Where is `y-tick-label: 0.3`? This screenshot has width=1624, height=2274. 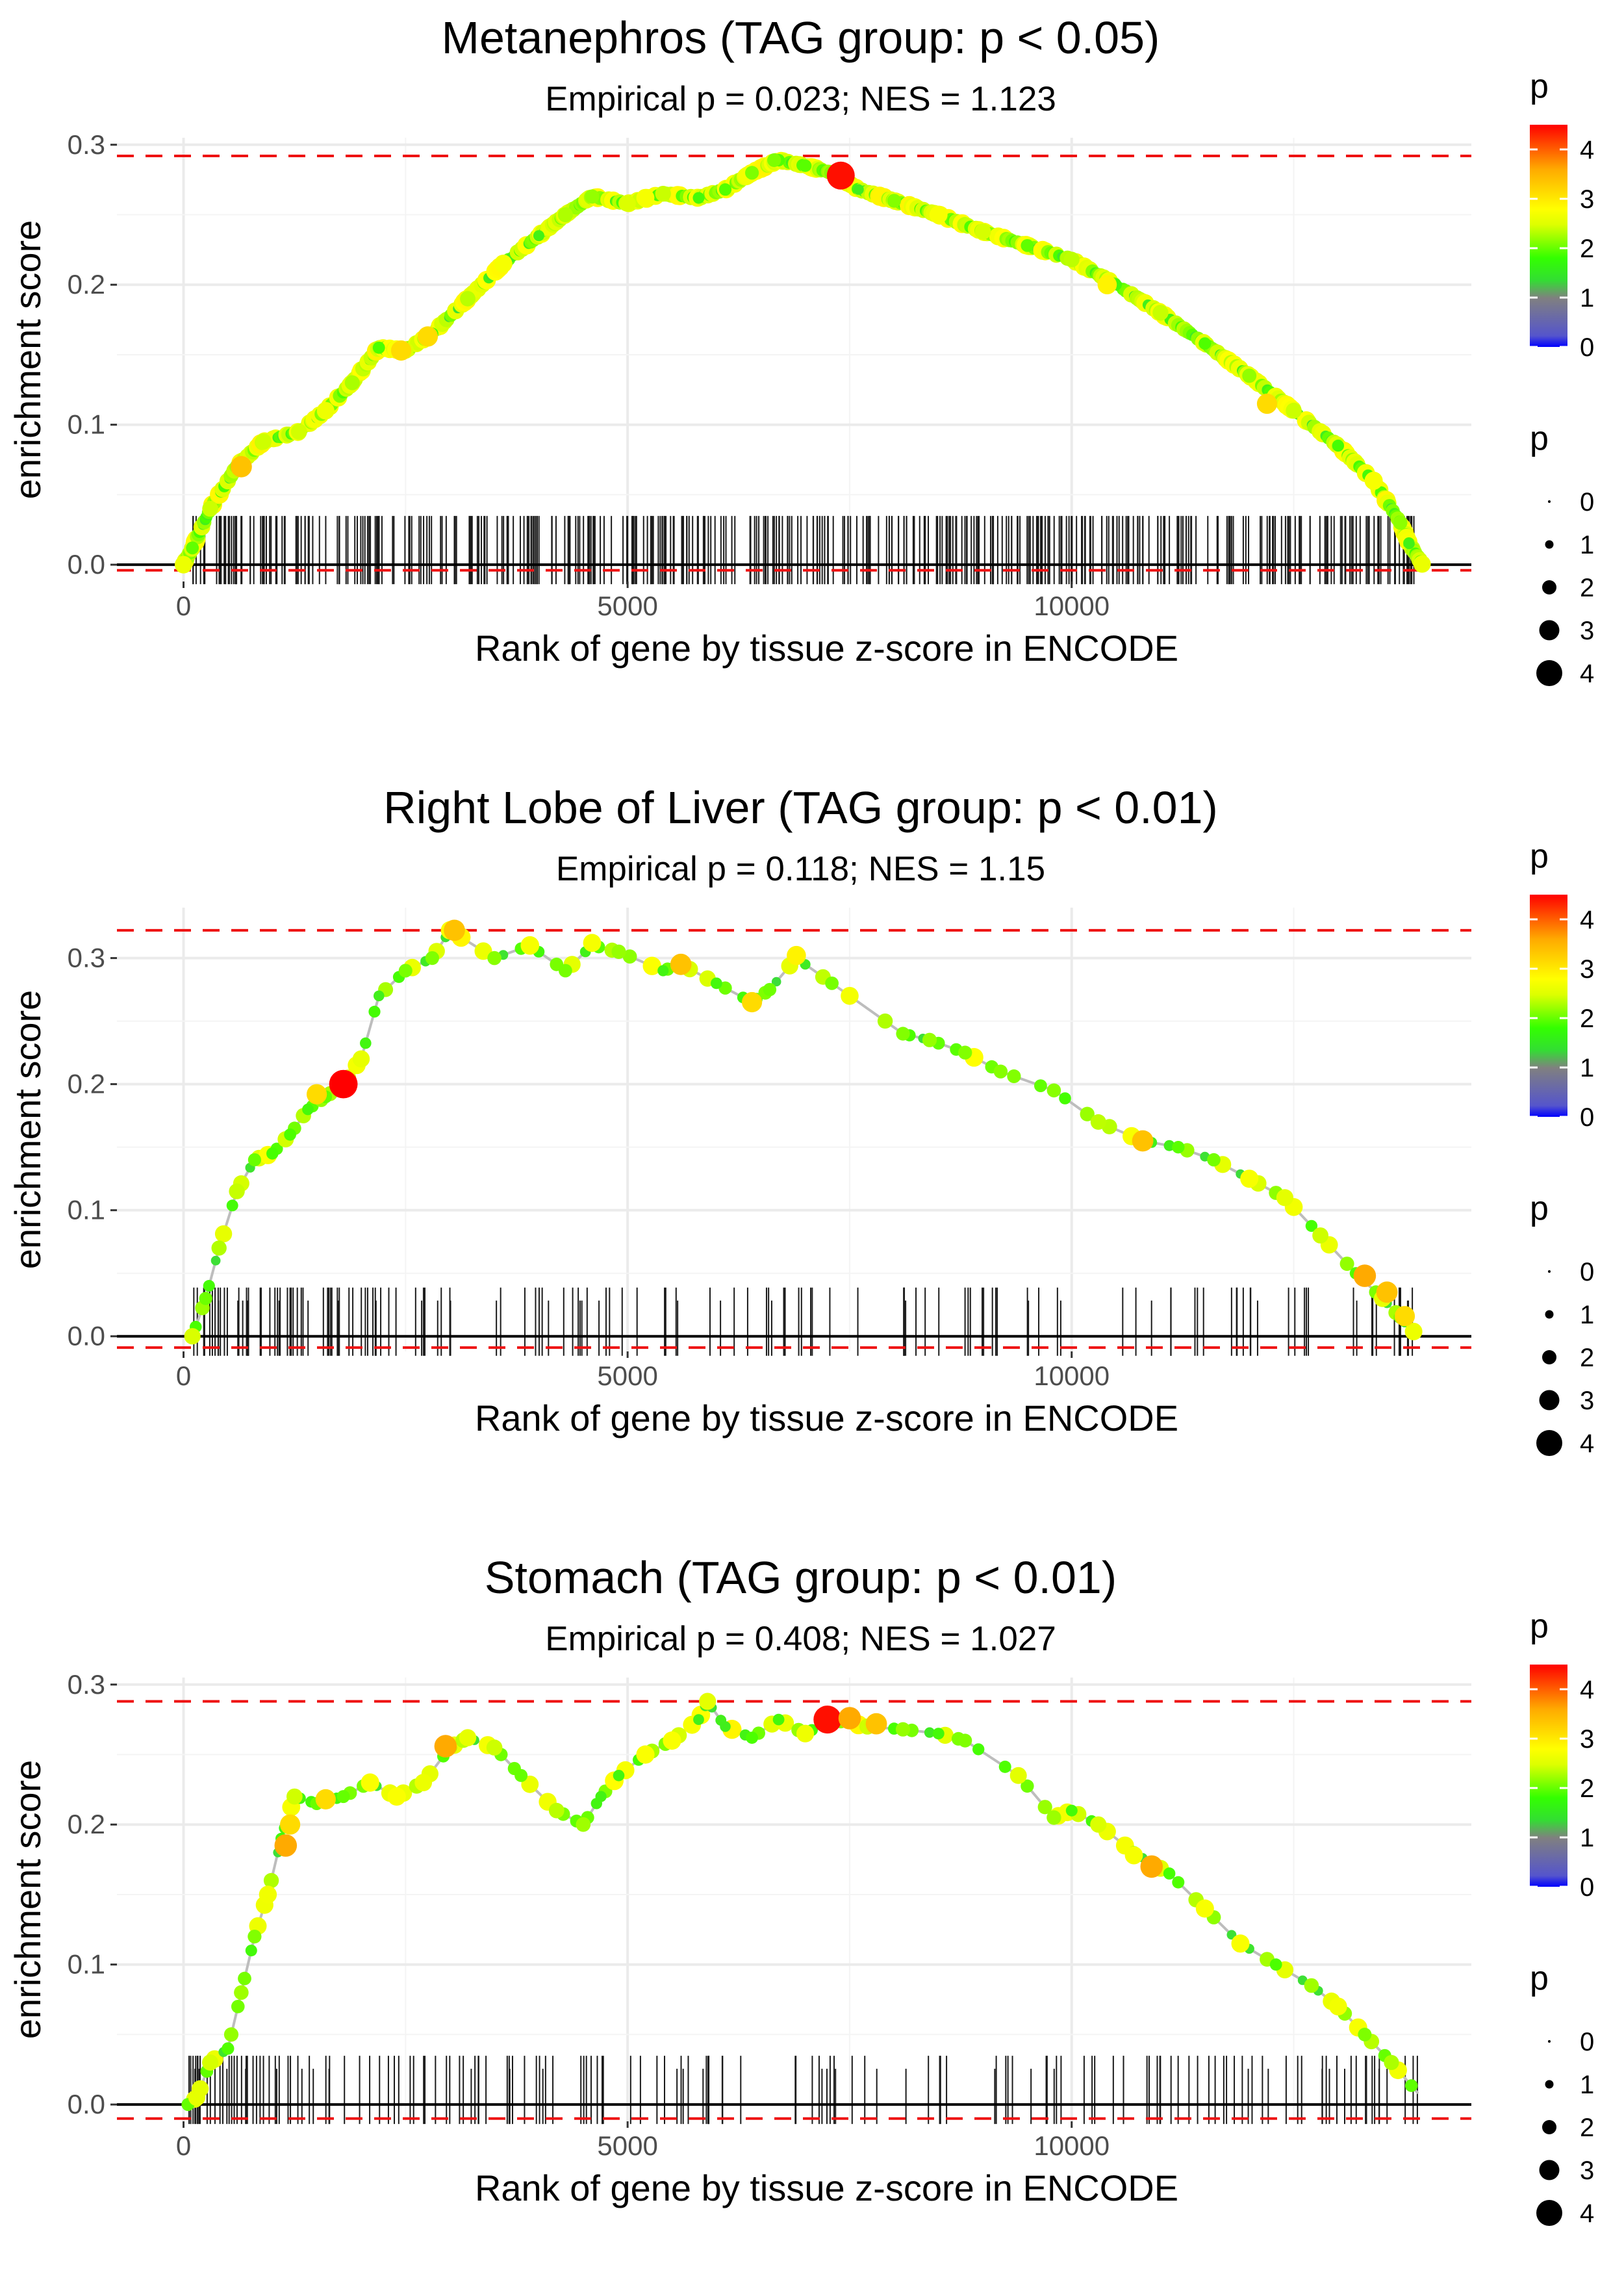 y-tick-label: 0.3 is located at coordinates (86, 144).